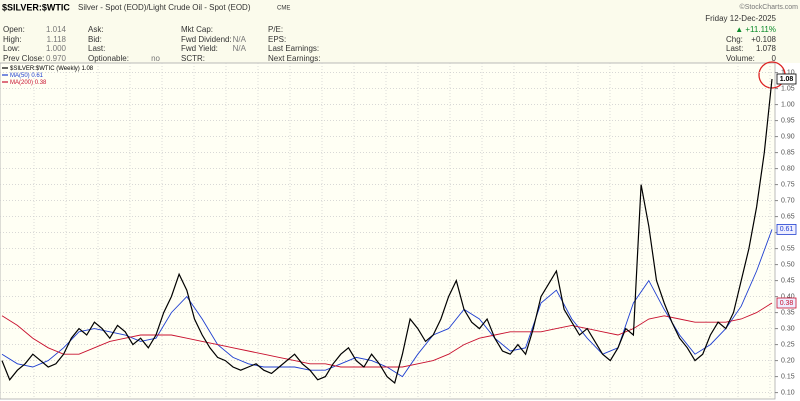  Describe the element at coordinates (155, 58) in the screenshot. I see `quote-value: no` at that location.